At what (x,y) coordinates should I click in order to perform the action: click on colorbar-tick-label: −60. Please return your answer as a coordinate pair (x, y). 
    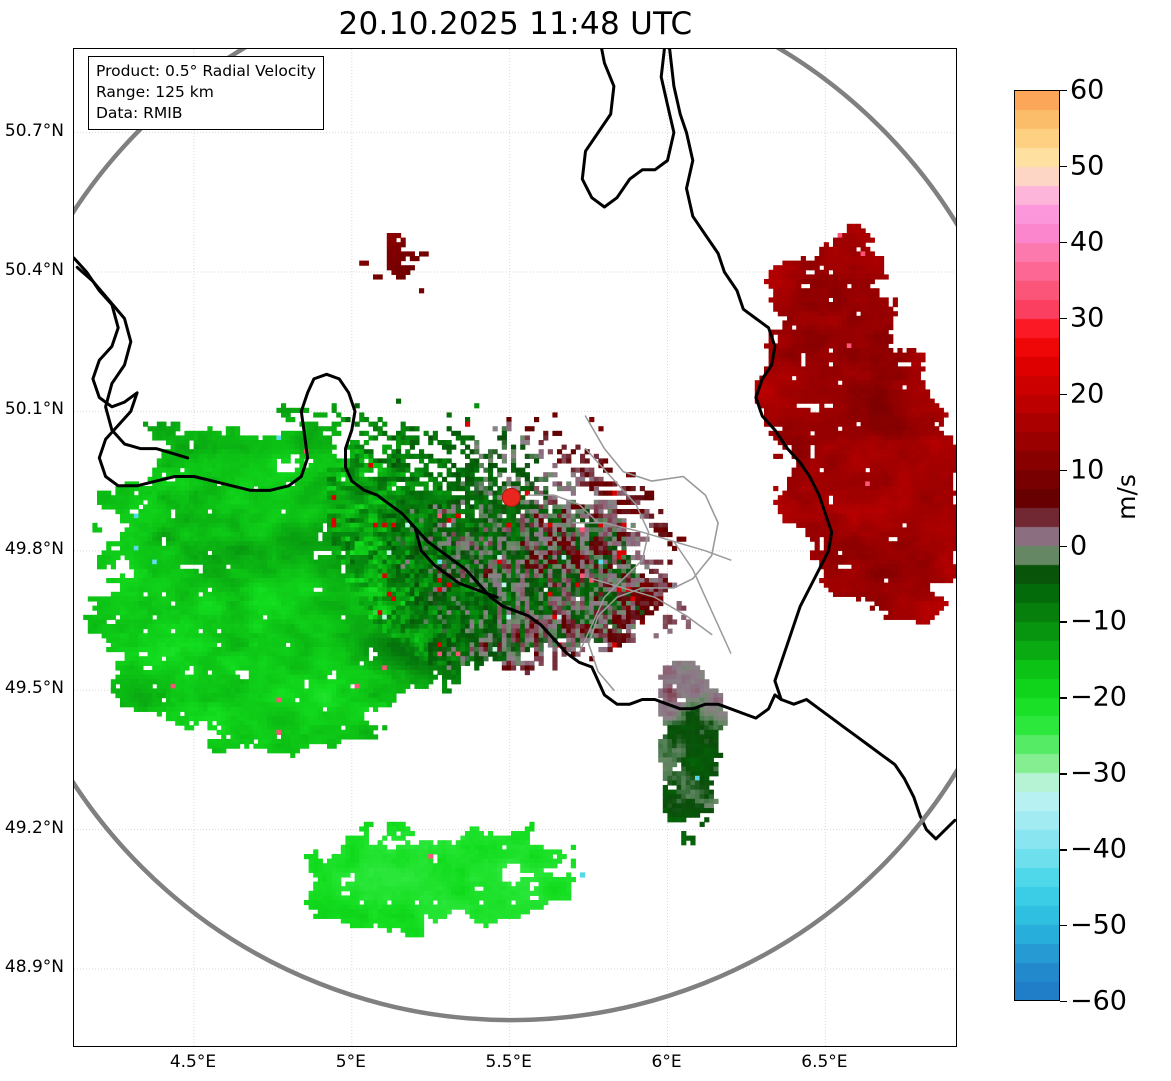
    Looking at the image, I should click on (1098, 1001).